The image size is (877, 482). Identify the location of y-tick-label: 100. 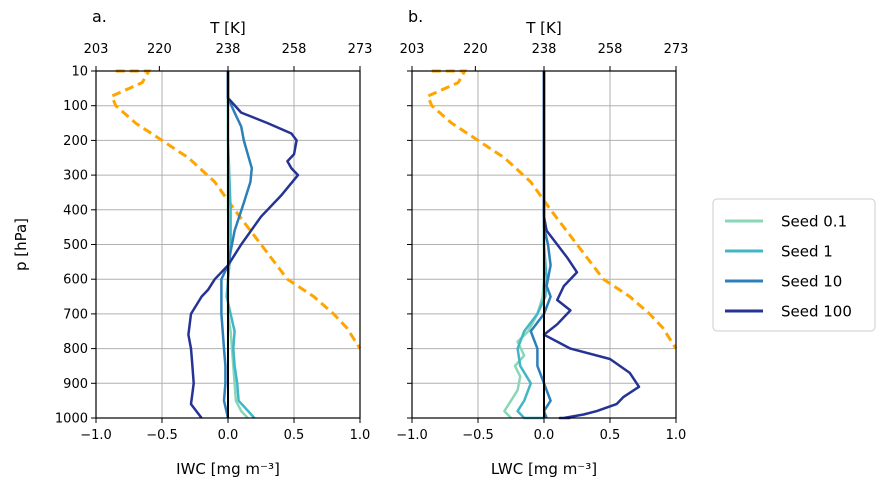
(75, 106).